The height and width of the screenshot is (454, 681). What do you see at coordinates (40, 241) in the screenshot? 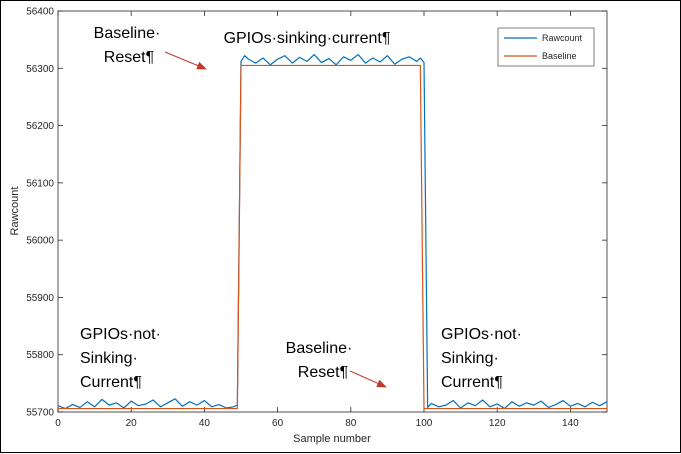
I see `y-tick-label: 56000` at bounding box center [40, 241].